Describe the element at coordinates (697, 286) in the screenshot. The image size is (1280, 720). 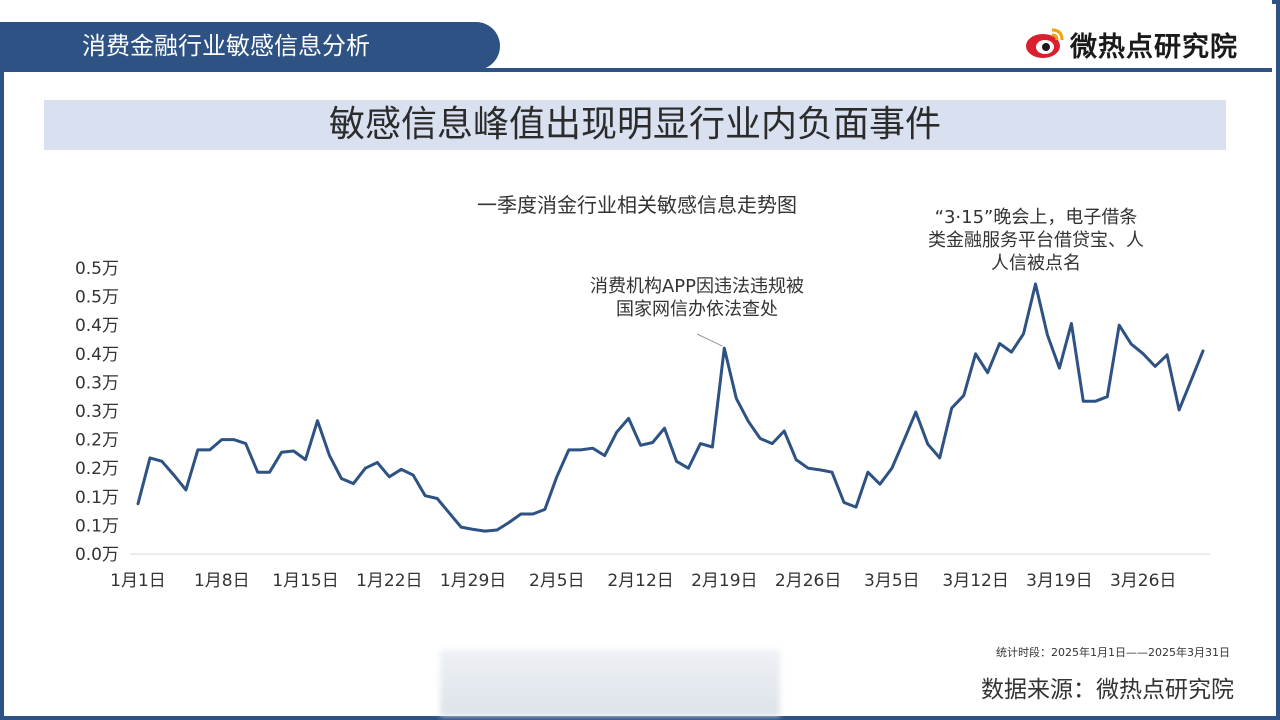
I see `annotation-line: 消费机构APP因违法违规被` at that location.